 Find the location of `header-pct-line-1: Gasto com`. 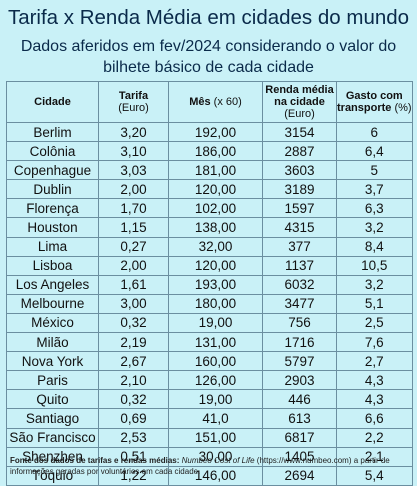

header-pct-line-1: Gasto com is located at coordinates (374, 96).